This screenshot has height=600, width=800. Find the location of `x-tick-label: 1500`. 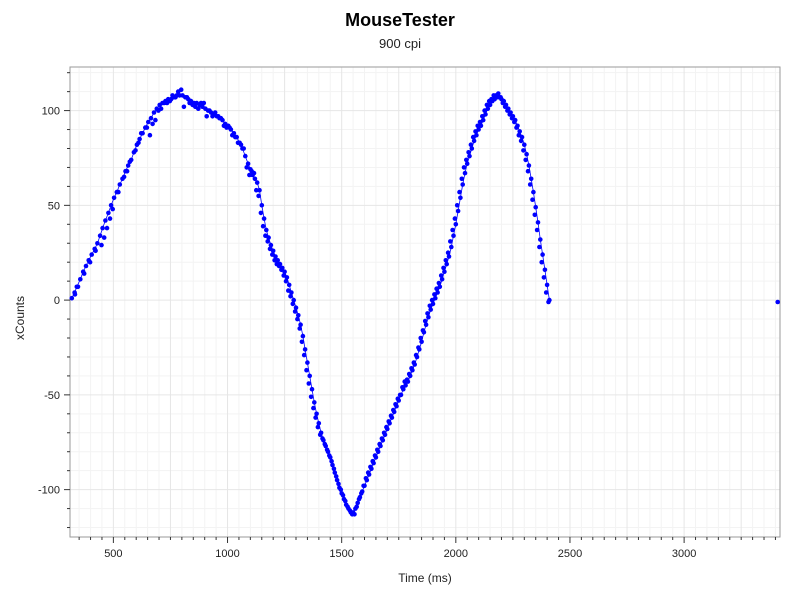

x-tick-label: 1500 is located at coordinates (341, 554).